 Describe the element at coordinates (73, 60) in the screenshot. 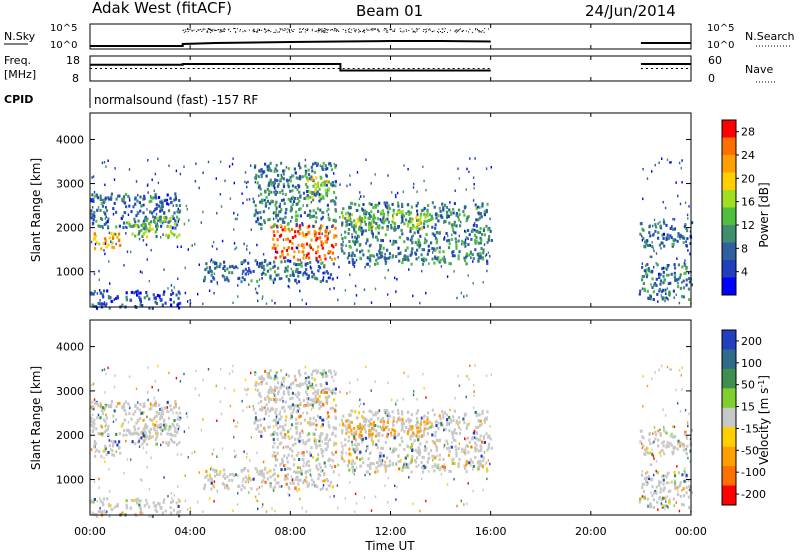

I see `freq-tick-18: 18` at that location.